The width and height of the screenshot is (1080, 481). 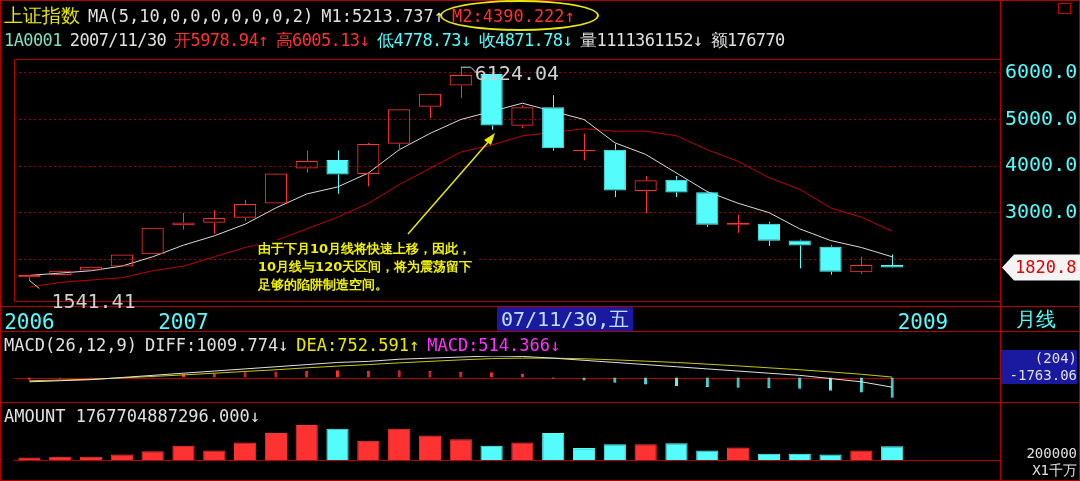 What do you see at coordinates (217, 345) in the screenshot?
I see `text: DIFF:1009.774↓` at bounding box center [217, 345].